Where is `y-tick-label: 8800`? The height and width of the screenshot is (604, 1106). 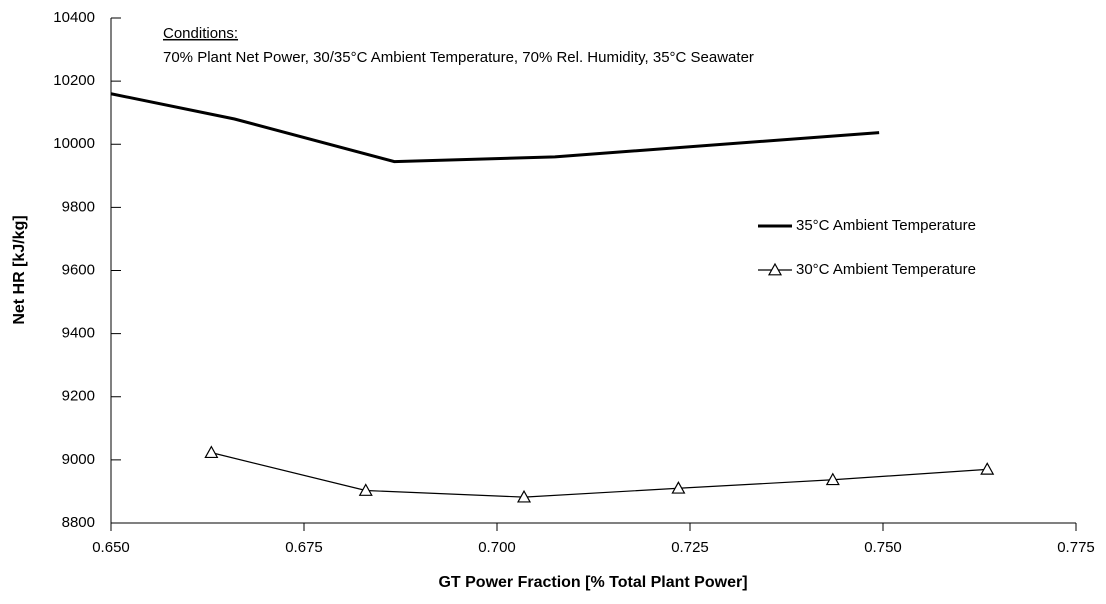
y-tick-label: 8800 is located at coordinates (78, 522).